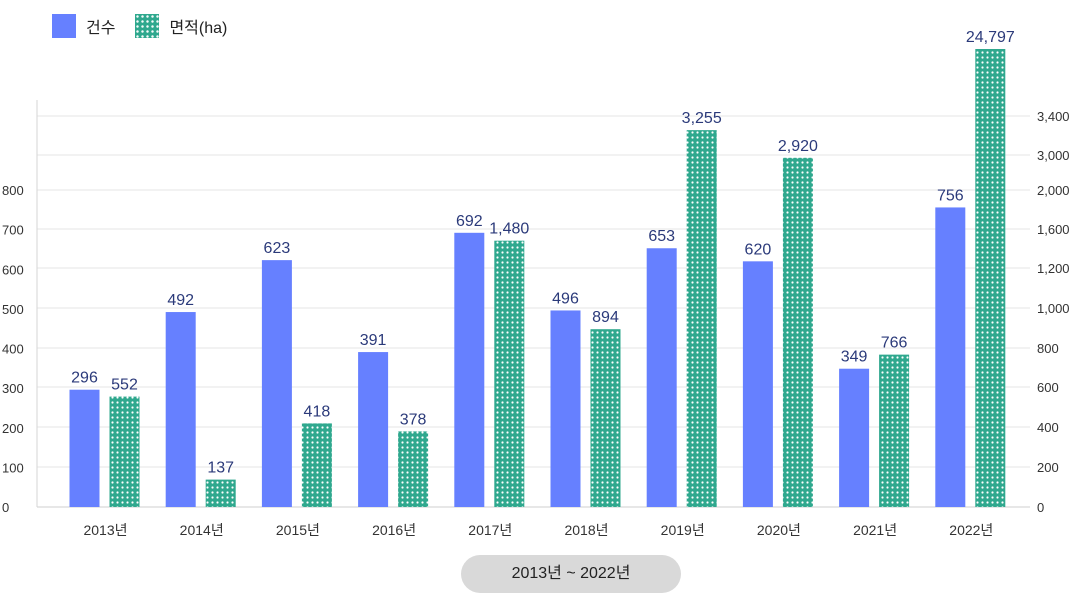 This screenshot has width=1085, height=597. I want to click on x-tick-label: 2014년, so click(202, 530).